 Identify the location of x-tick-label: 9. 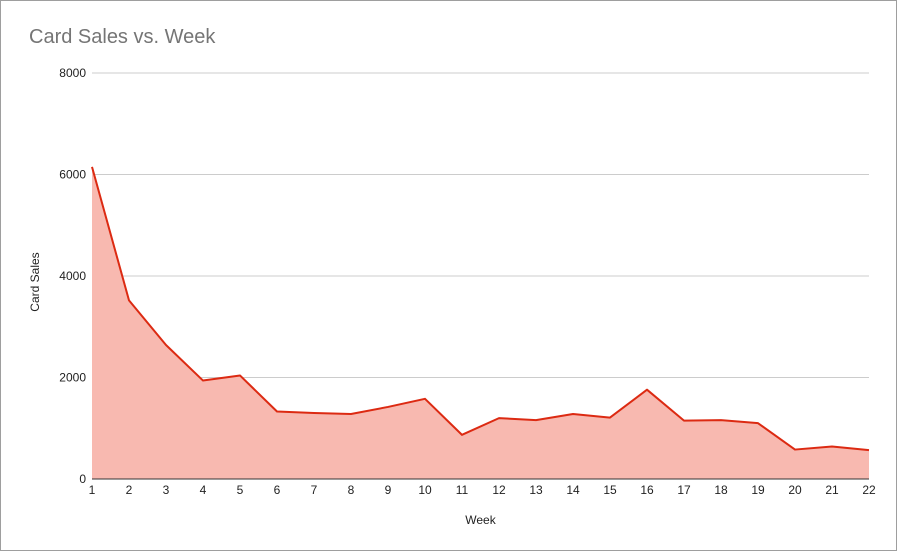
(388, 490).